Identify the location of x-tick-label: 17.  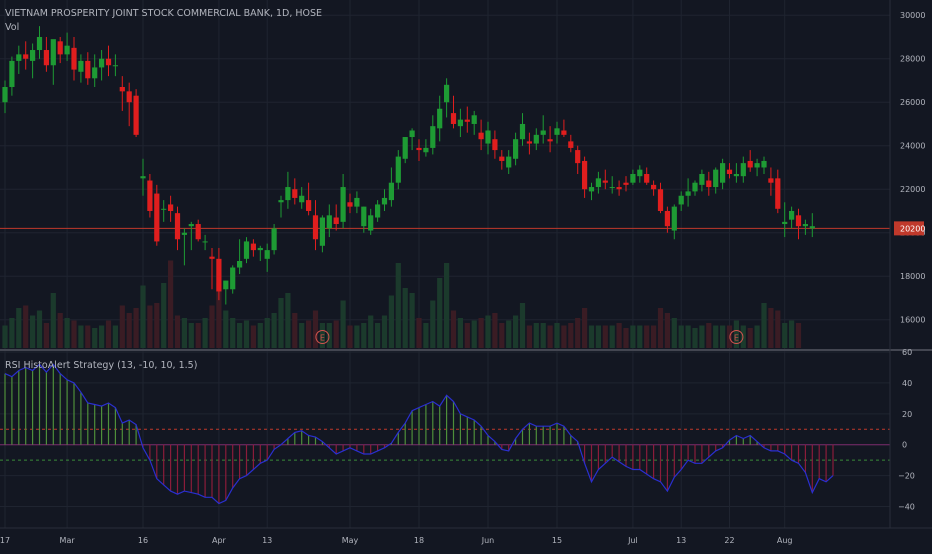
(5, 540).